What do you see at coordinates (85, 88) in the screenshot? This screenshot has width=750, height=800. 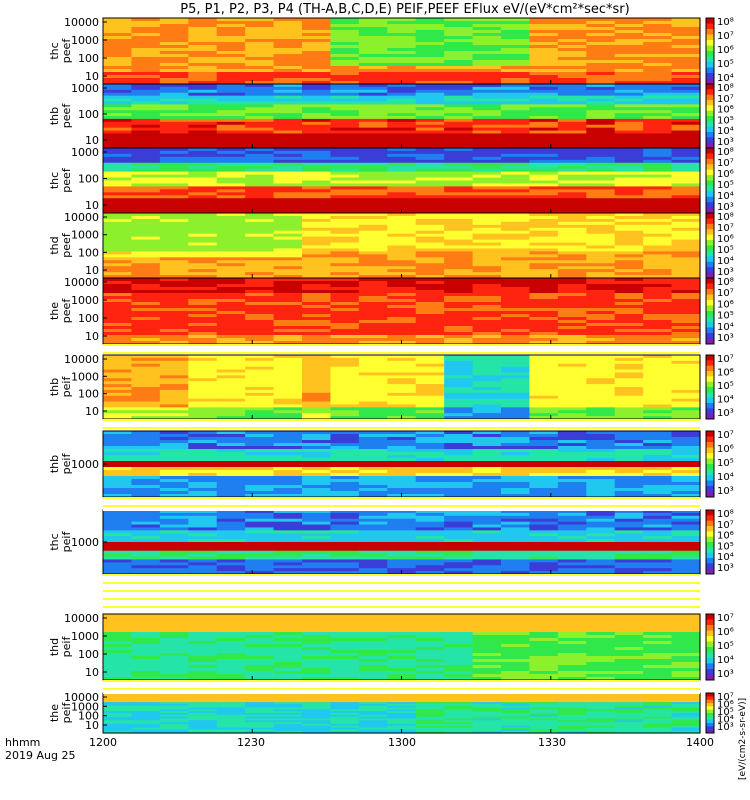 I see `y-tick-label: 1000` at bounding box center [85, 88].